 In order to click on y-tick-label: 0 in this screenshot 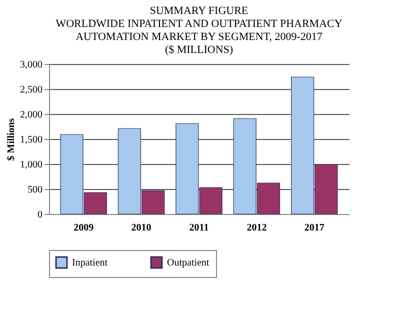, I will do `click(40, 215)`.